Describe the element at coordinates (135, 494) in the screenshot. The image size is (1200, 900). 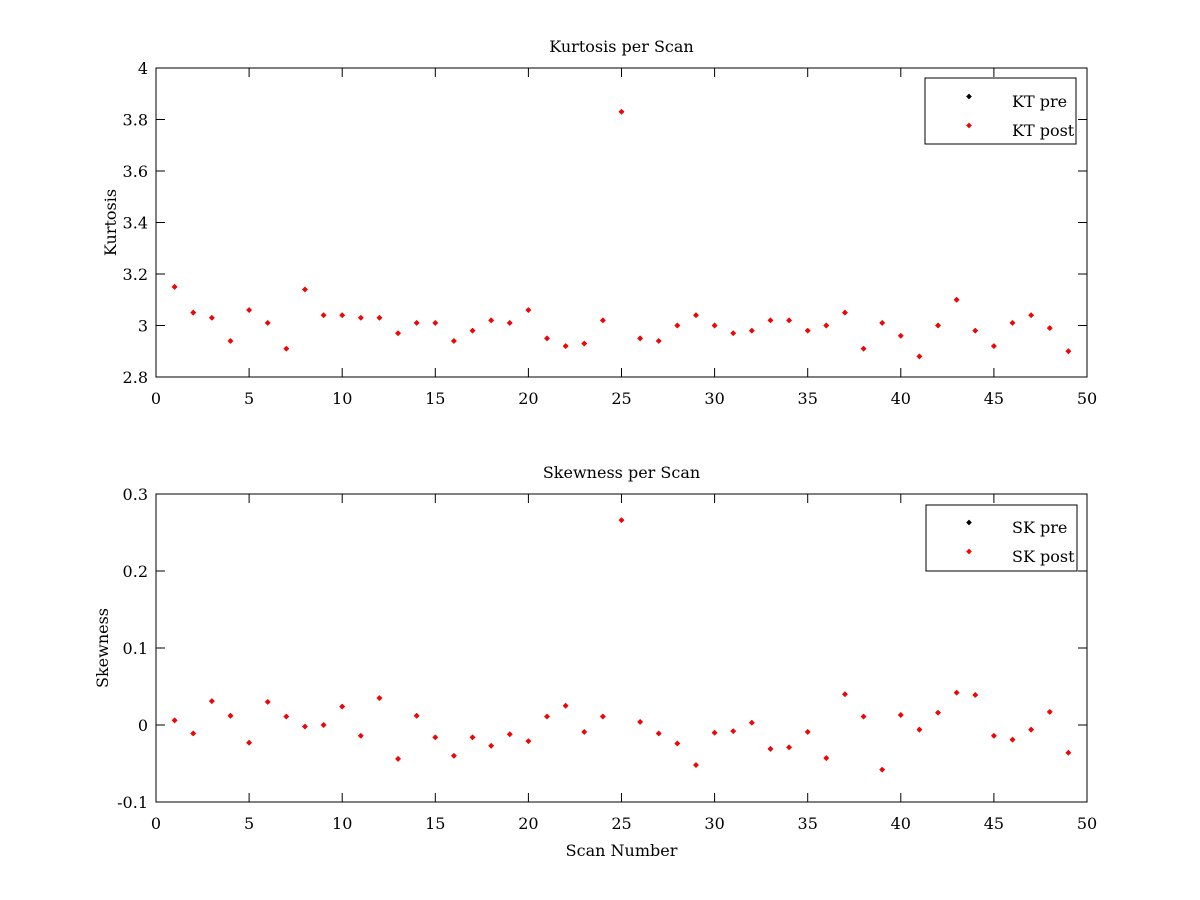
I see `skewness-y-tick-label: 0.3` at that location.